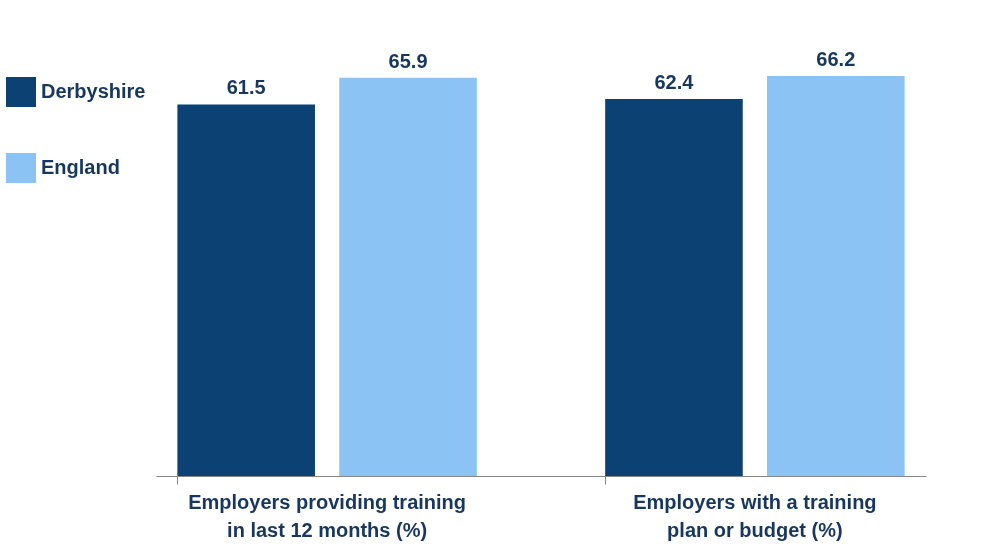 The image size is (1002, 550). I want to click on data-label: 66.2, so click(836, 59).